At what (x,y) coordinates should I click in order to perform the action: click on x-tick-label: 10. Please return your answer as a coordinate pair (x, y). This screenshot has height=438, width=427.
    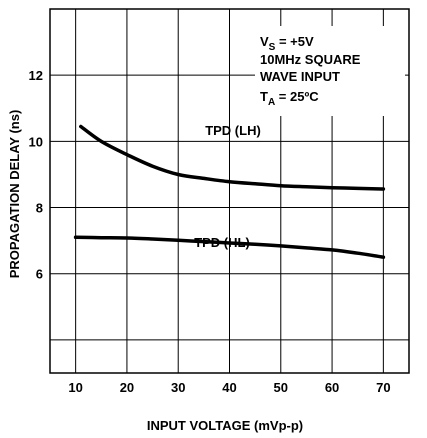
    Looking at the image, I should click on (75, 387).